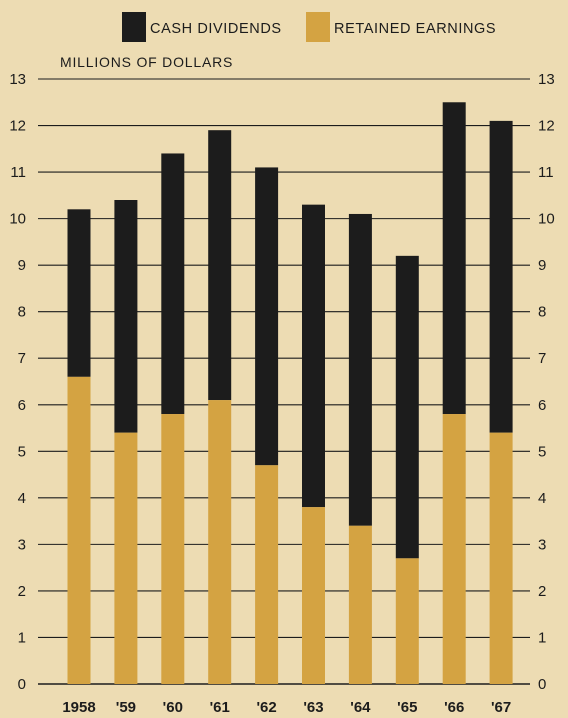  I want to click on x-tick-label-6: '64, so click(360, 707).